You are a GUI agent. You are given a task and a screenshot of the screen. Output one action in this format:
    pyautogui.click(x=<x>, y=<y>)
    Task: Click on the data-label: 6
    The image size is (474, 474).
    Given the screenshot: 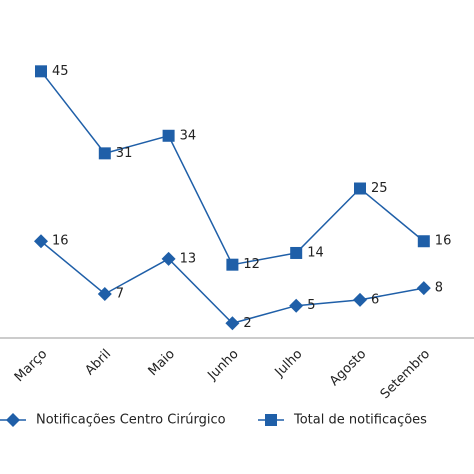 What is the action you would take?
    pyautogui.click(x=375, y=299)
    